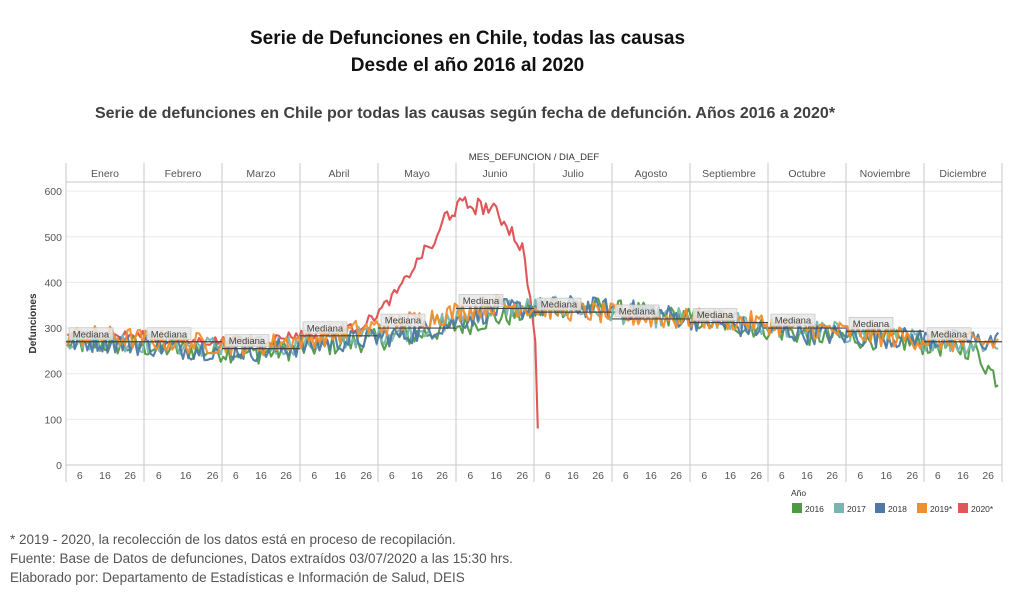 Image resolution: width=1012 pixels, height=607 pixels. Describe the element at coordinates (417, 174) in the screenshot. I see `month-label: Mayo` at that location.